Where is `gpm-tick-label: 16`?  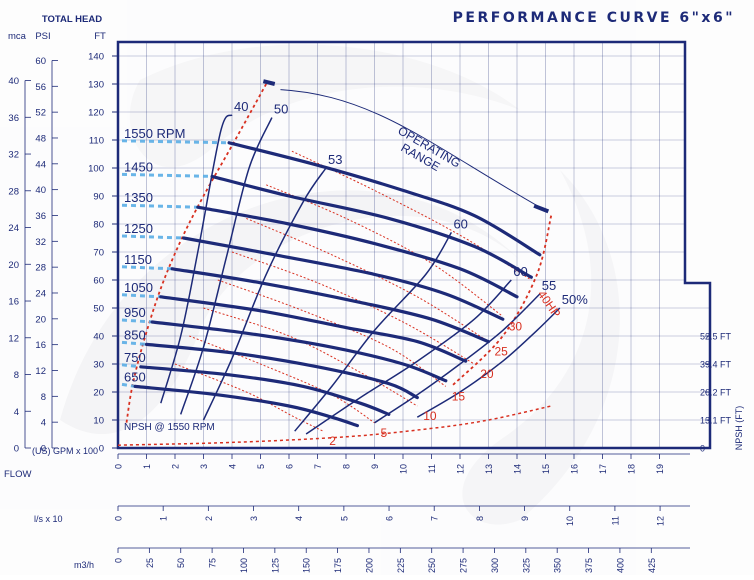
gpm-tick-label: 16 is located at coordinates (575, 469).